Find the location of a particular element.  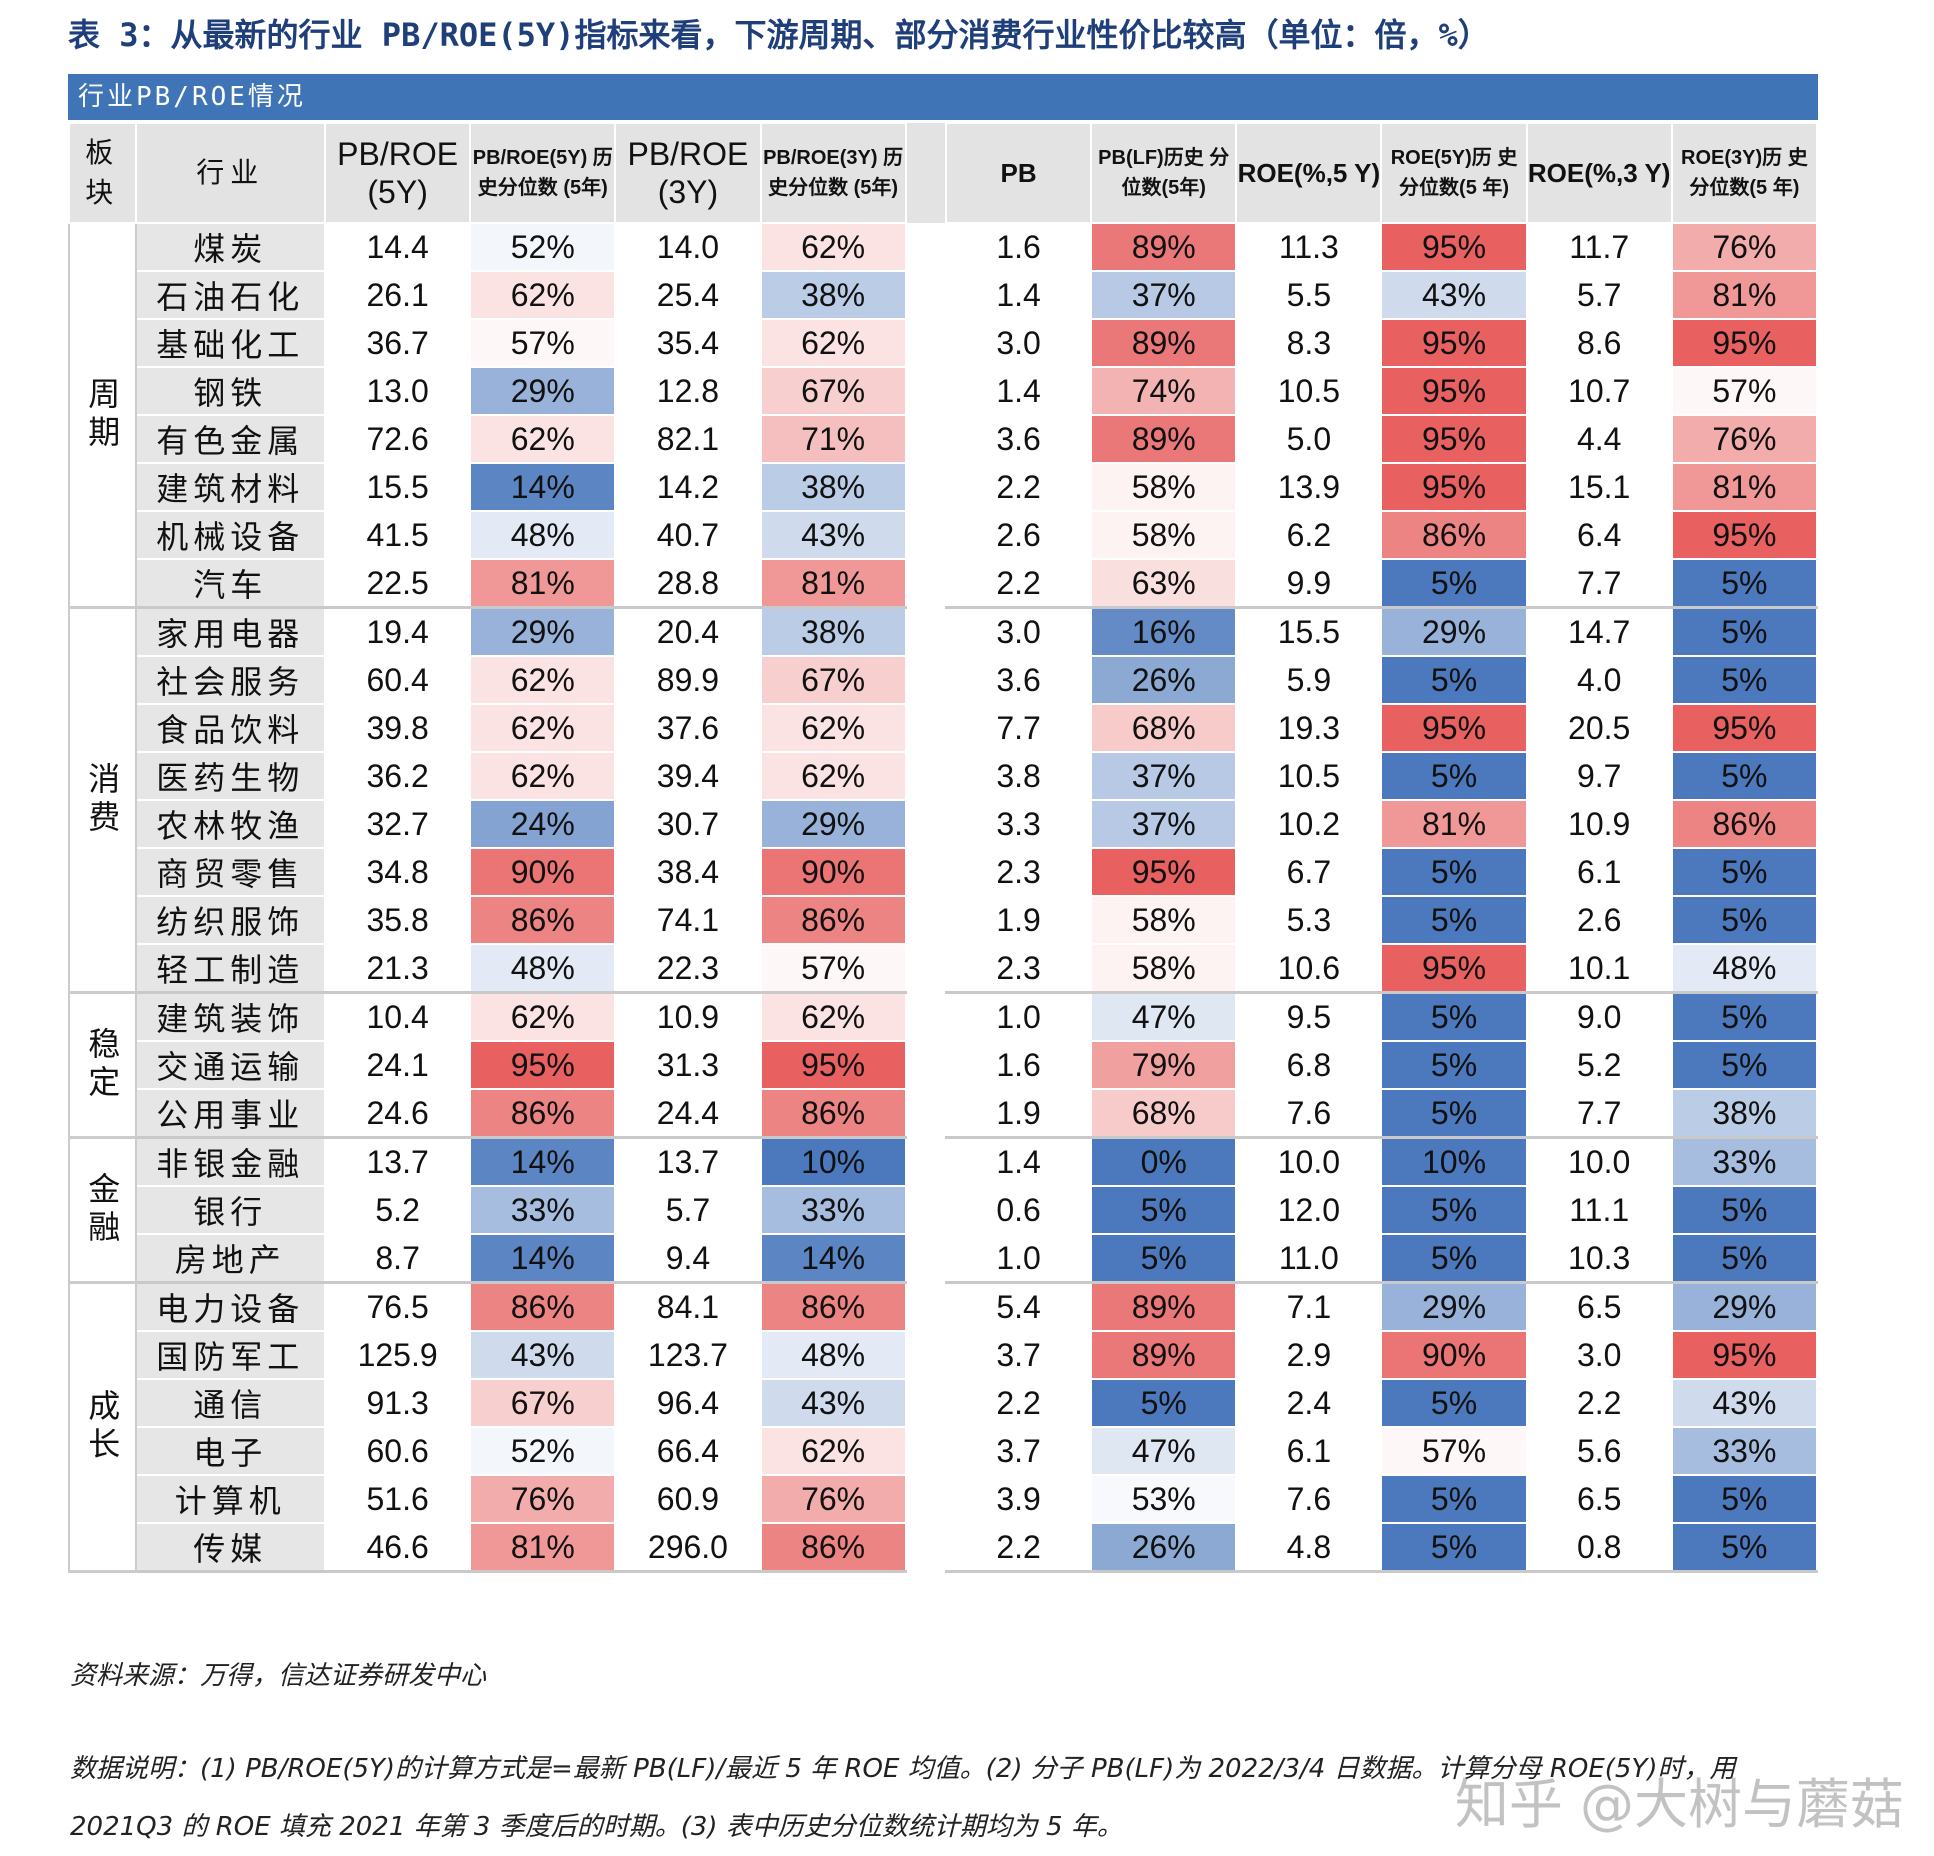

roe3-cell: 9.7 is located at coordinates (1599, 776).